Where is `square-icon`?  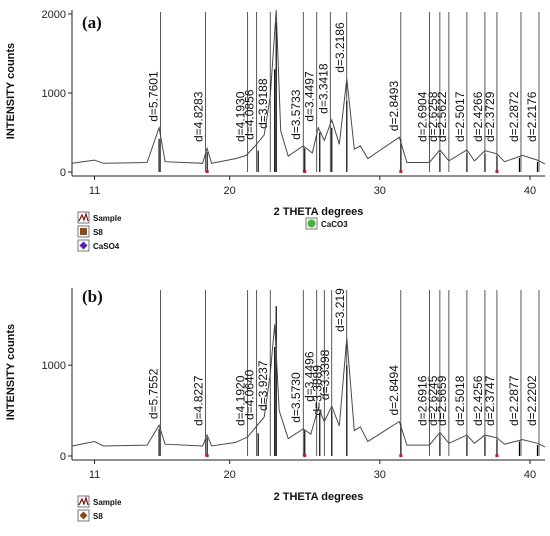
square-icon is located at coordinates (83, 231).